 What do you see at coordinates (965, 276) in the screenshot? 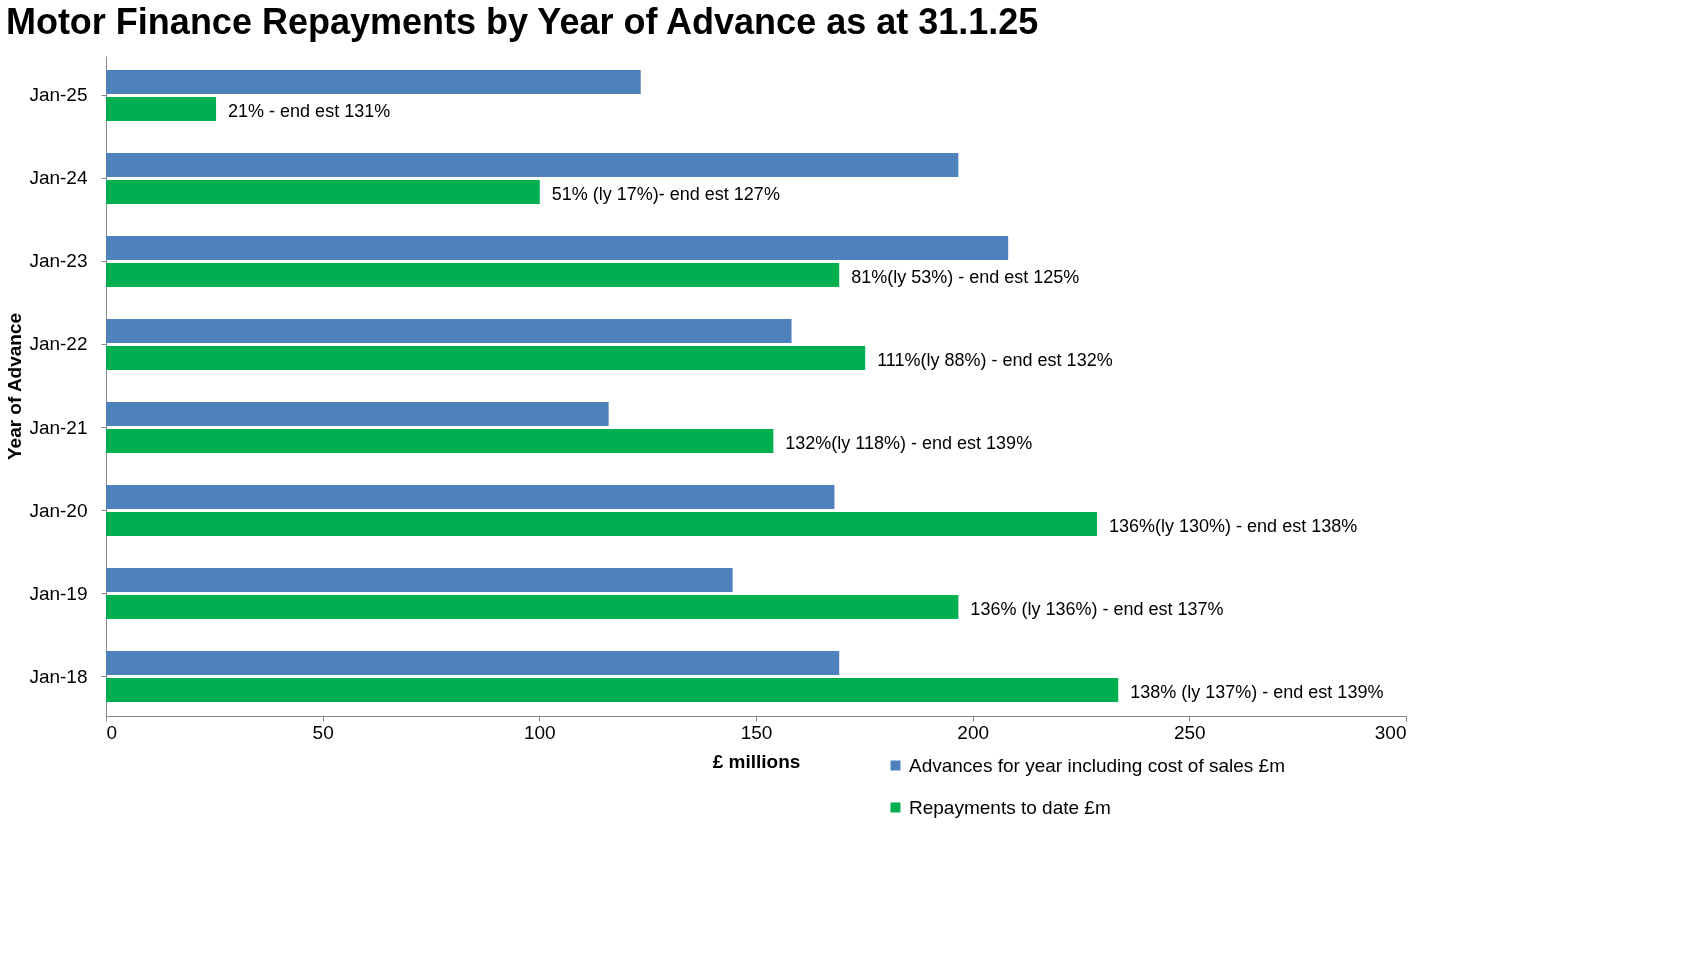
I see `annotation: 81%(ly 53%) - end est 125%` at bounding box center [965, 276].